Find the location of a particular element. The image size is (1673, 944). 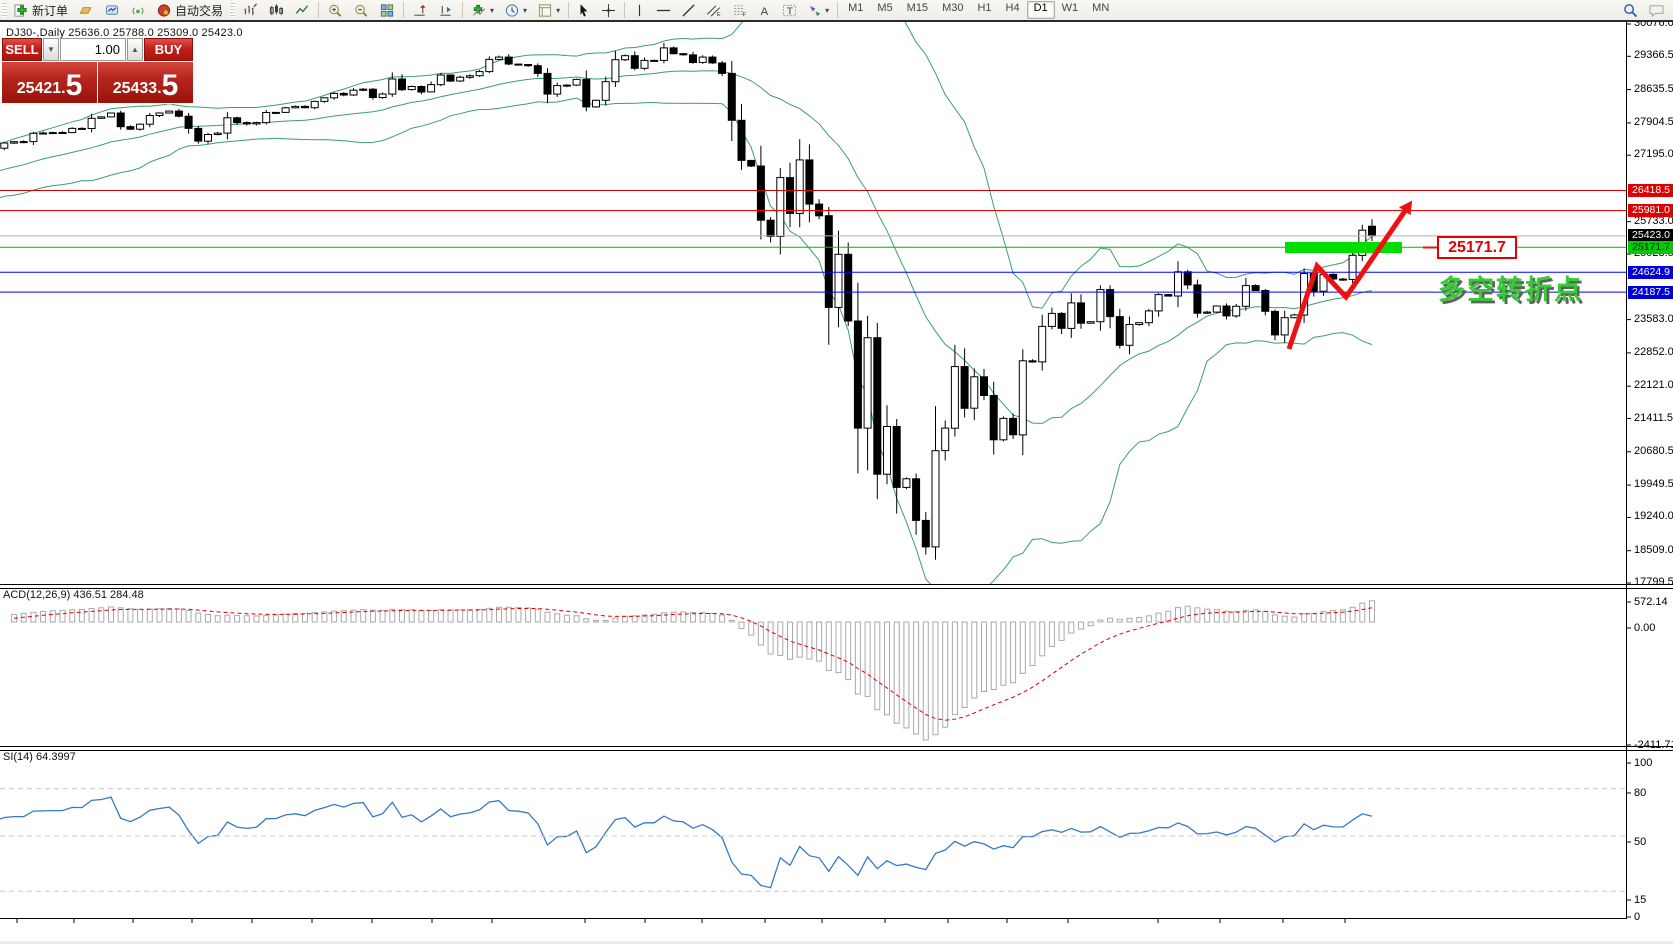

timeframe-button-h4: H4 is located at coordinates (1012, 8).